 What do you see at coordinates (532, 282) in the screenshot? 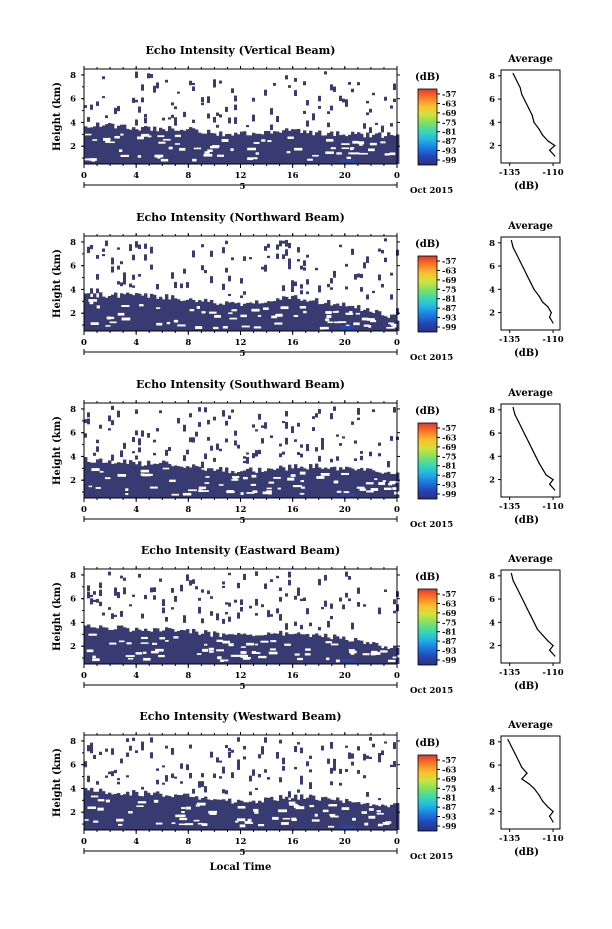
I see `average-profile-line` at bounding box center [532, 282].